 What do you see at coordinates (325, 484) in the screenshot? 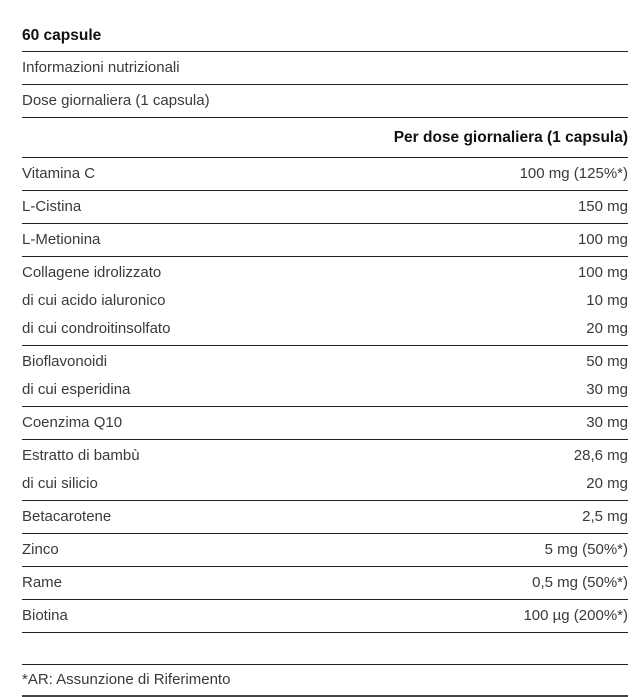
I see `nutrient-line: di cui silicio 20 mg` at bounding box center [325, 484].